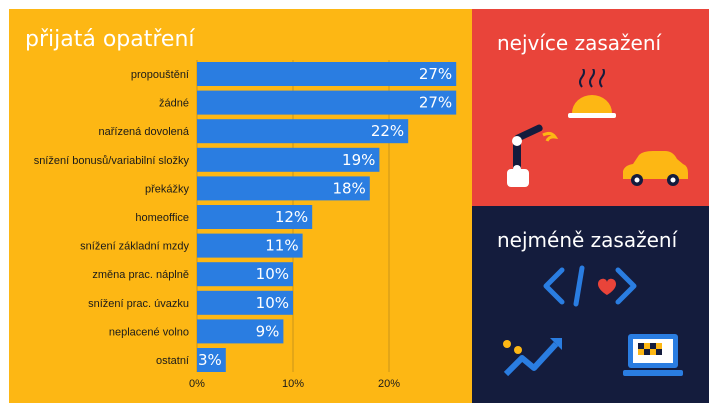 The width and height of the screenshot is (718, 412). What do you see at coordinates (533, 155) in the screenshot?
I see `robot-arm-icon` at bounding box center [533, 155].